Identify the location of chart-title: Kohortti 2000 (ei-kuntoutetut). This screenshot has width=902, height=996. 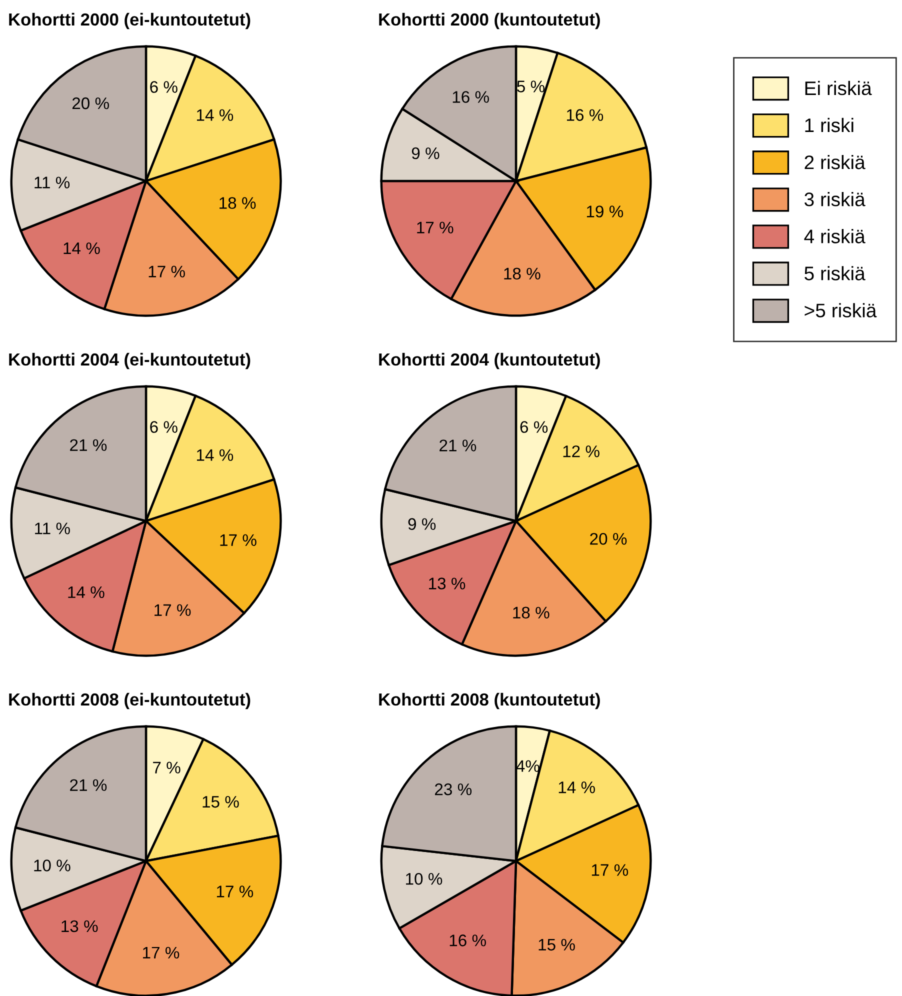
(129, 21).